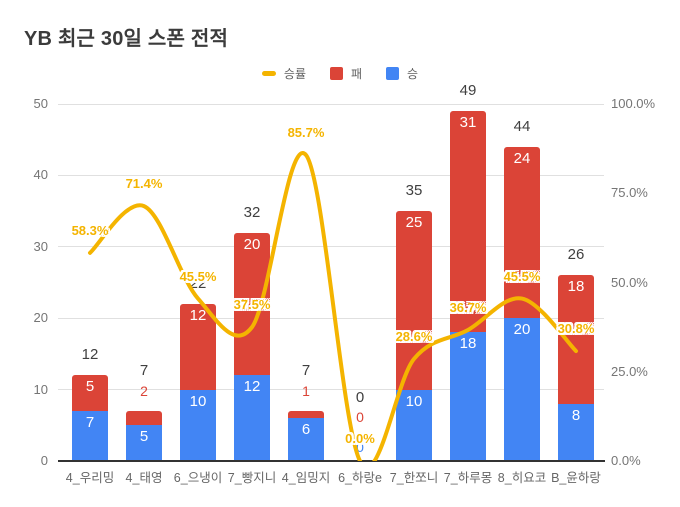  What do you see at coordinates (522, 126) in the screenshot?
I see `bar-total-label: 44` at bounding box center [522, 126].